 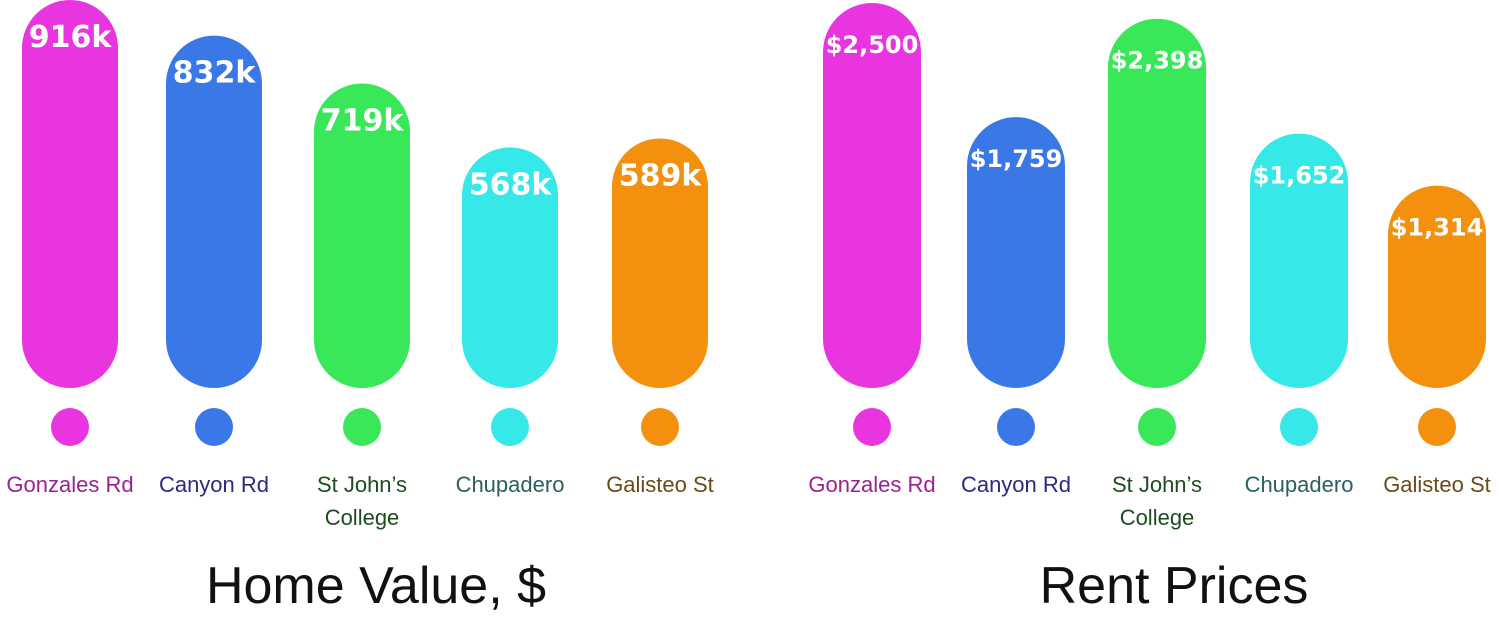 What do you see at coordinates (362, 517) in the screenshot?
I see `category-label-line-0-2-1: College` at bounding box center [362, 517].